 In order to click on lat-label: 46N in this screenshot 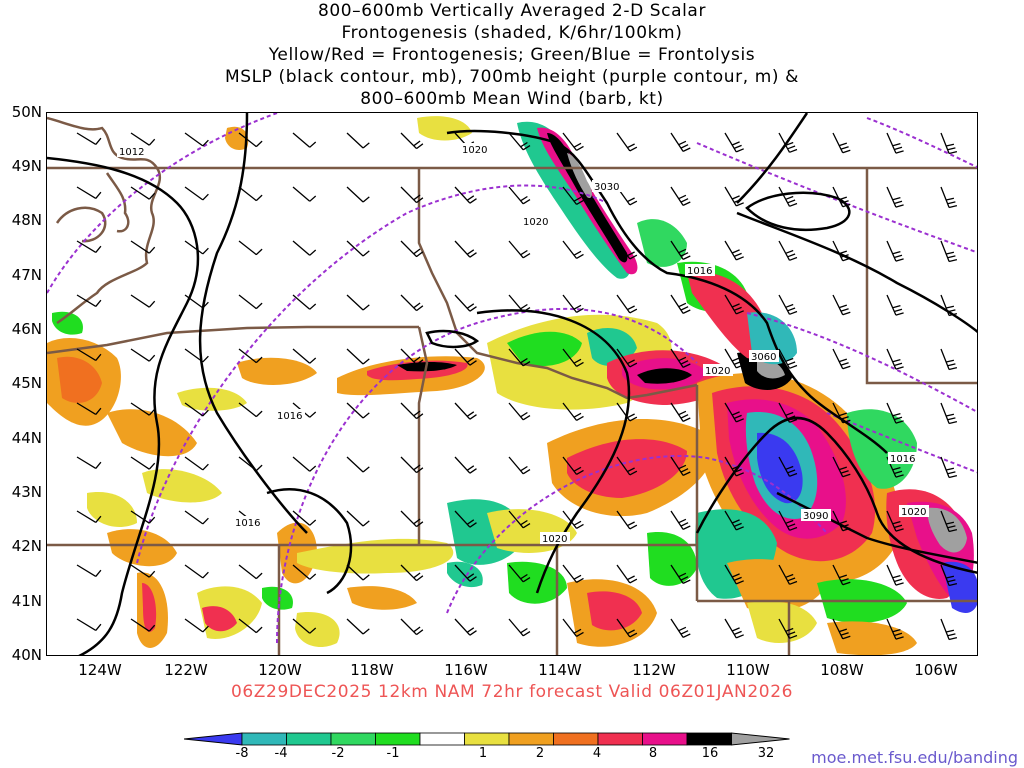, I will do `click(26, 329)`.